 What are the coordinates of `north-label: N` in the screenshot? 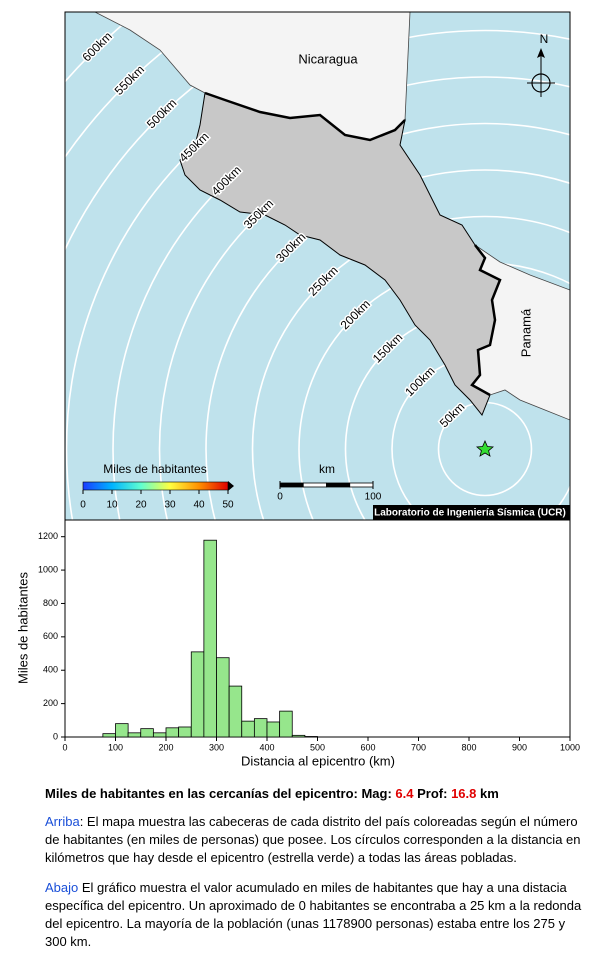 It's located at (544, 39).